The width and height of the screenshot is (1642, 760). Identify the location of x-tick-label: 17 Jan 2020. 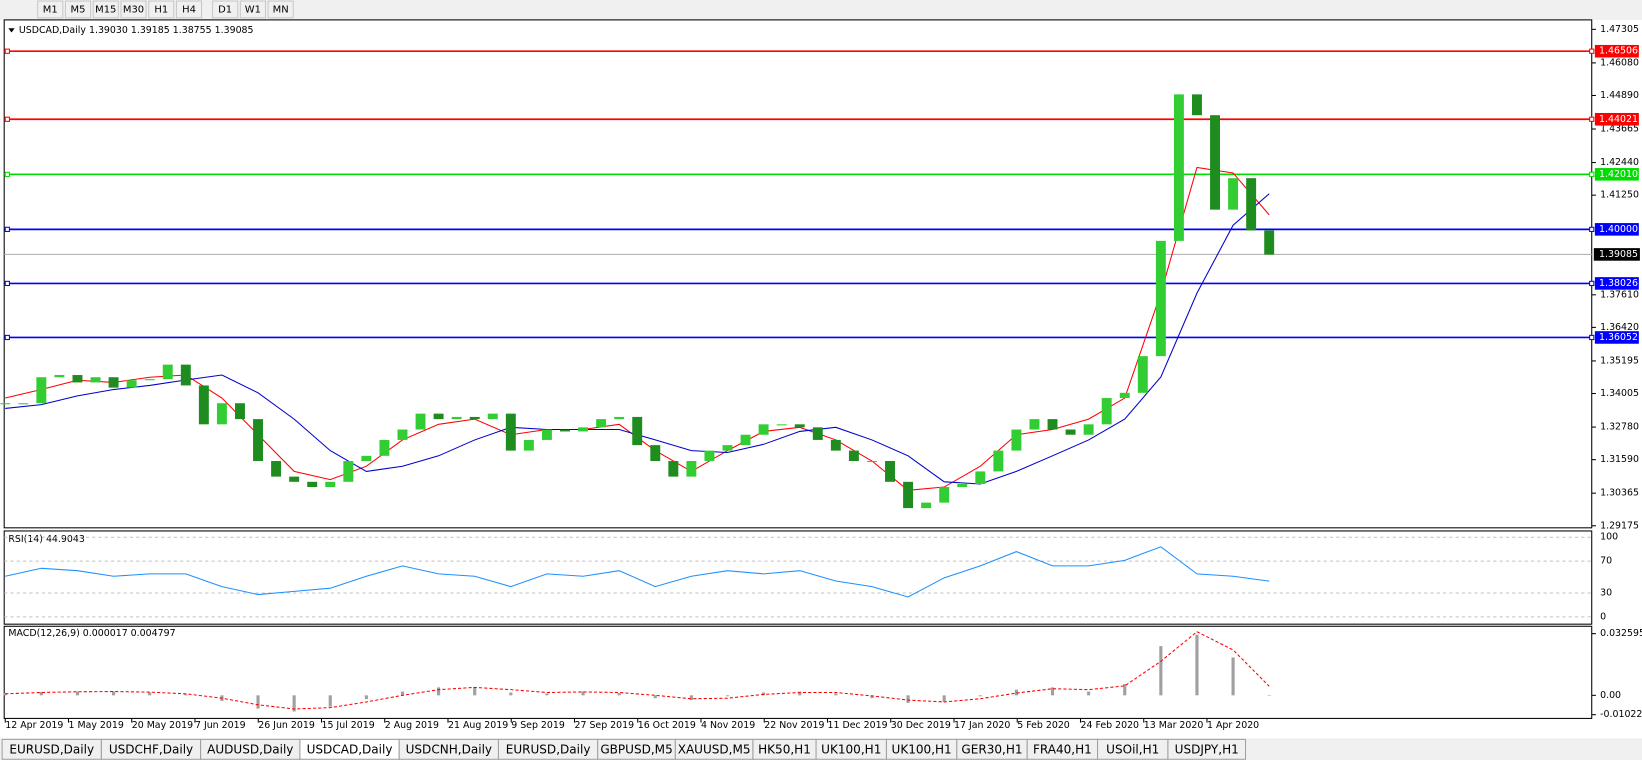
(982, 725).